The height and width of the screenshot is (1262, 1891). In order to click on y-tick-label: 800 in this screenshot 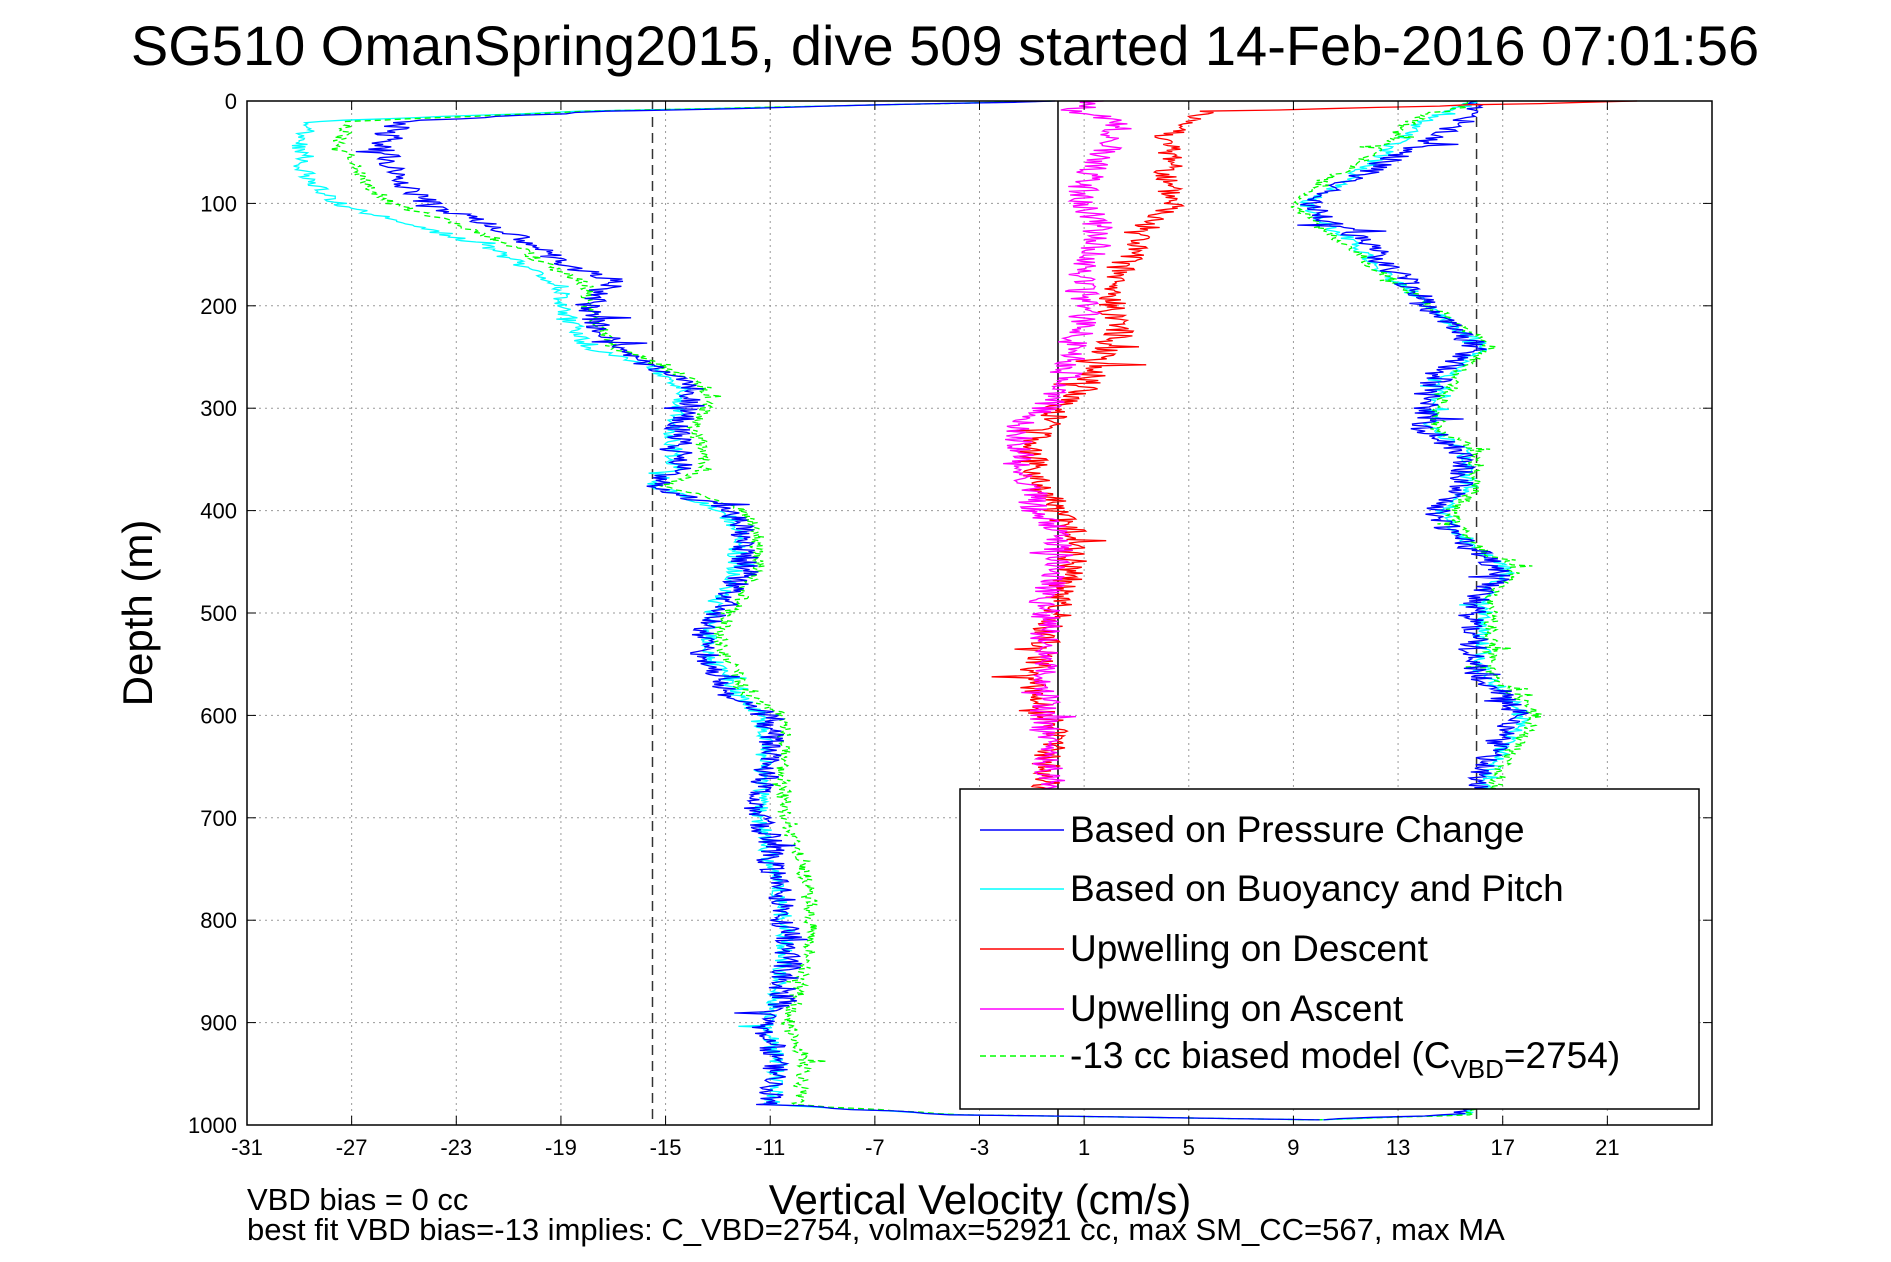, I will do `click(218, 920)`.